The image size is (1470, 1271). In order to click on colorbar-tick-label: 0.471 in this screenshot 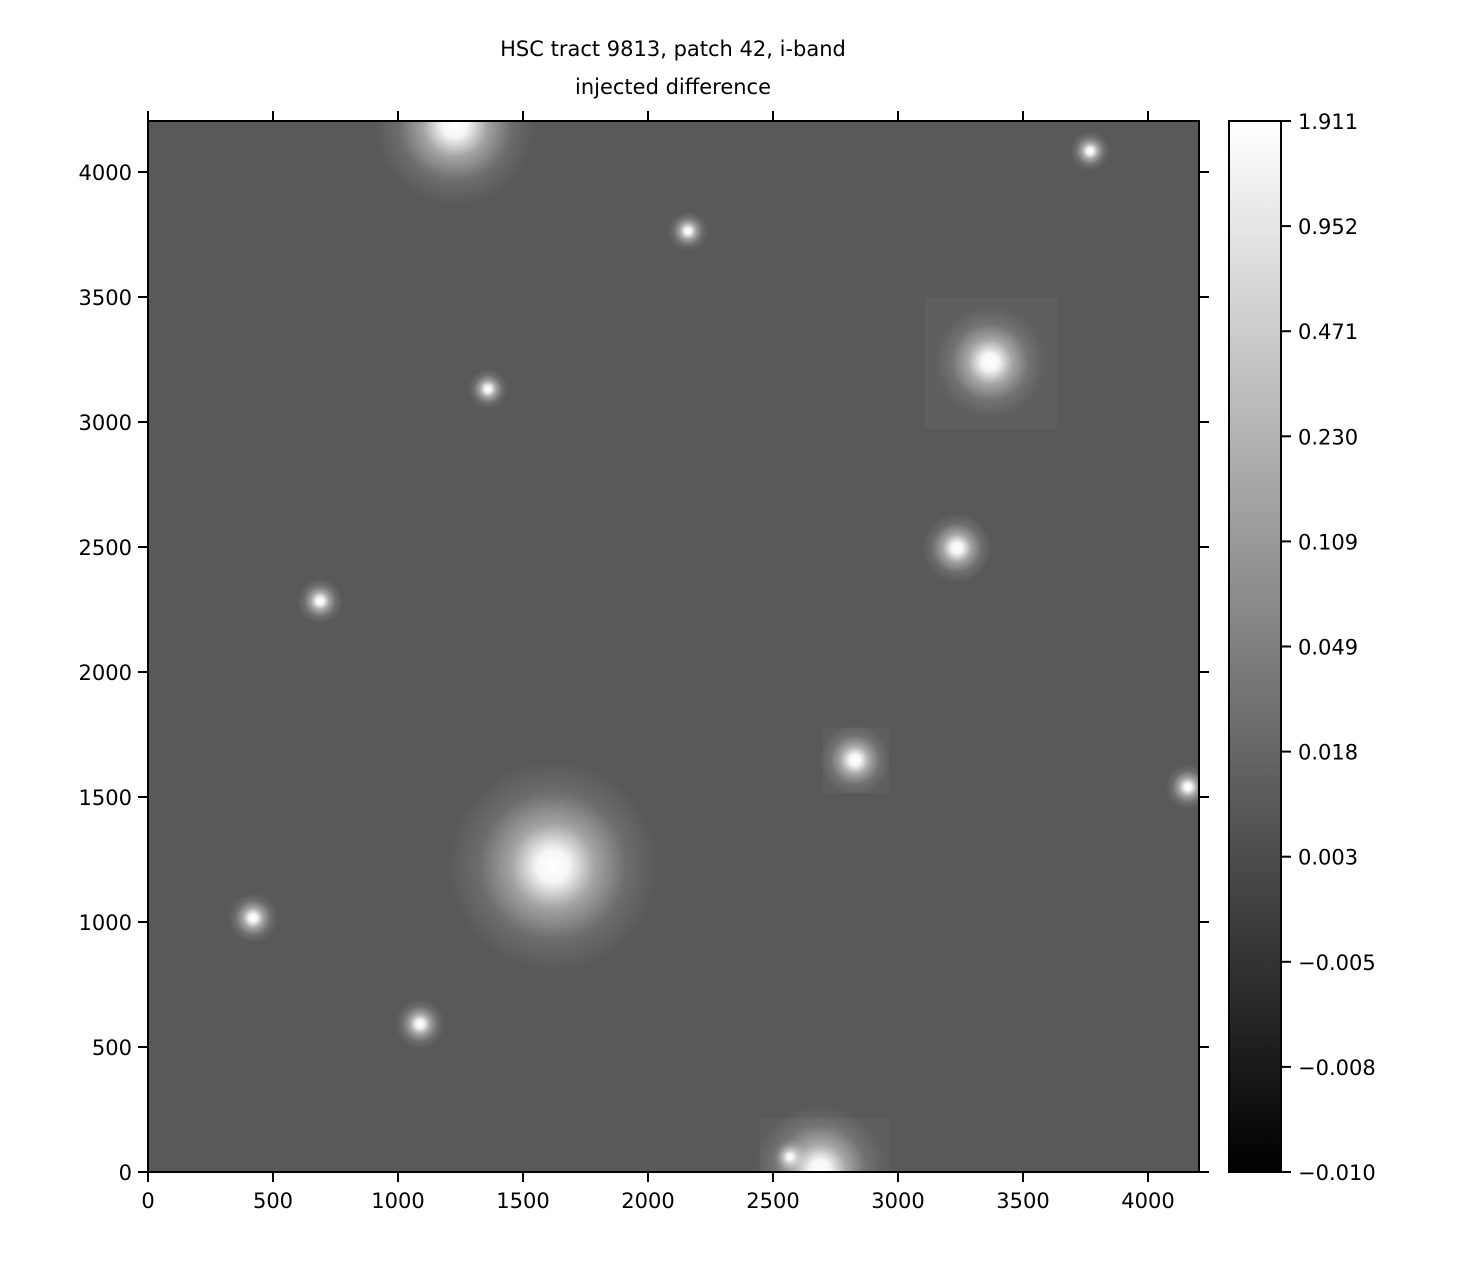, I will do `click(1328, 332)`.